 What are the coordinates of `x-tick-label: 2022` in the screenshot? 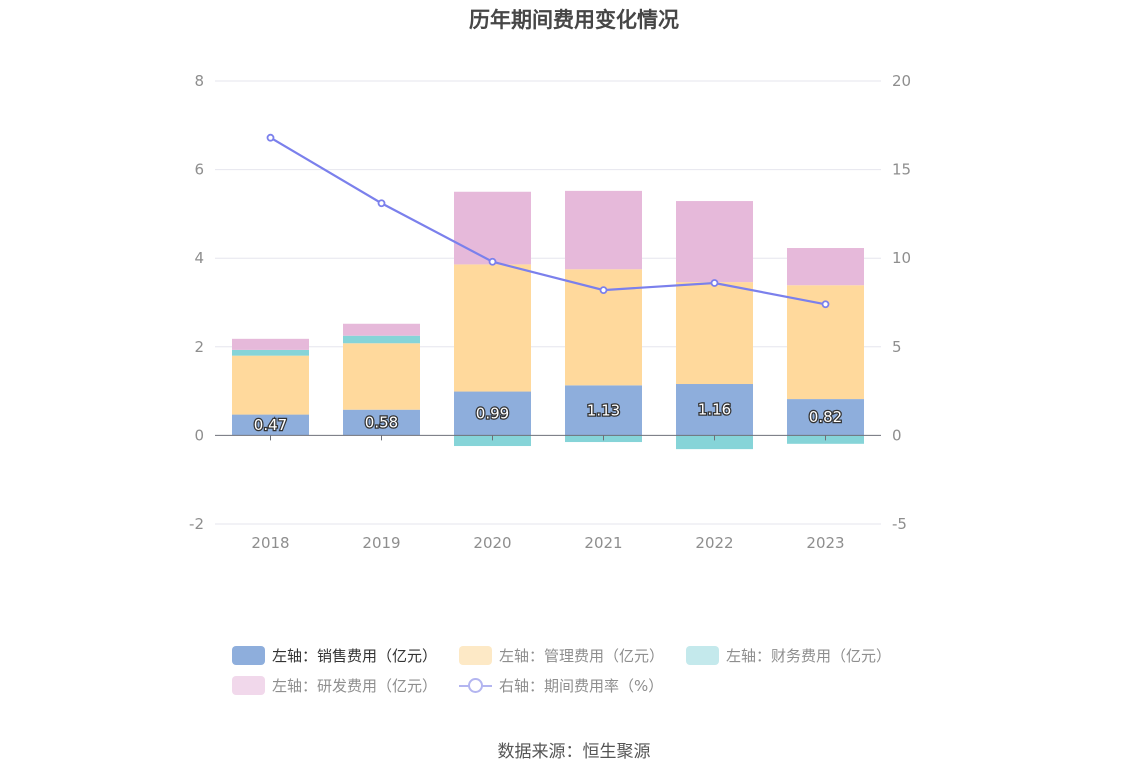 It's located at (714, 543).